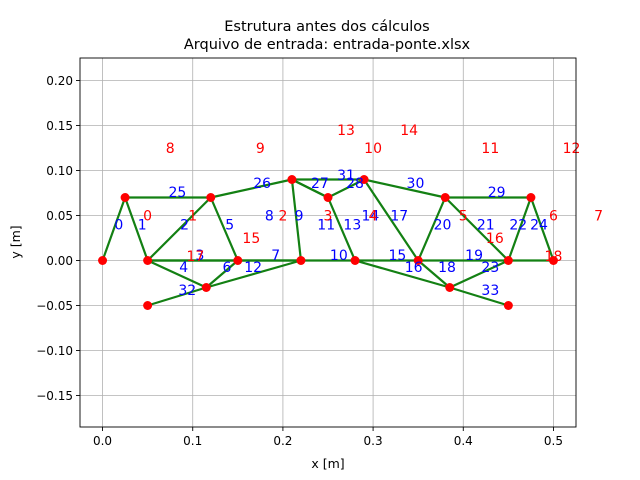 This screenshot has width=640, height=480. What do you see at coordinates (170, 149) in the screenshot?
I see `node-label: 8` at bounding box center [170, 149].